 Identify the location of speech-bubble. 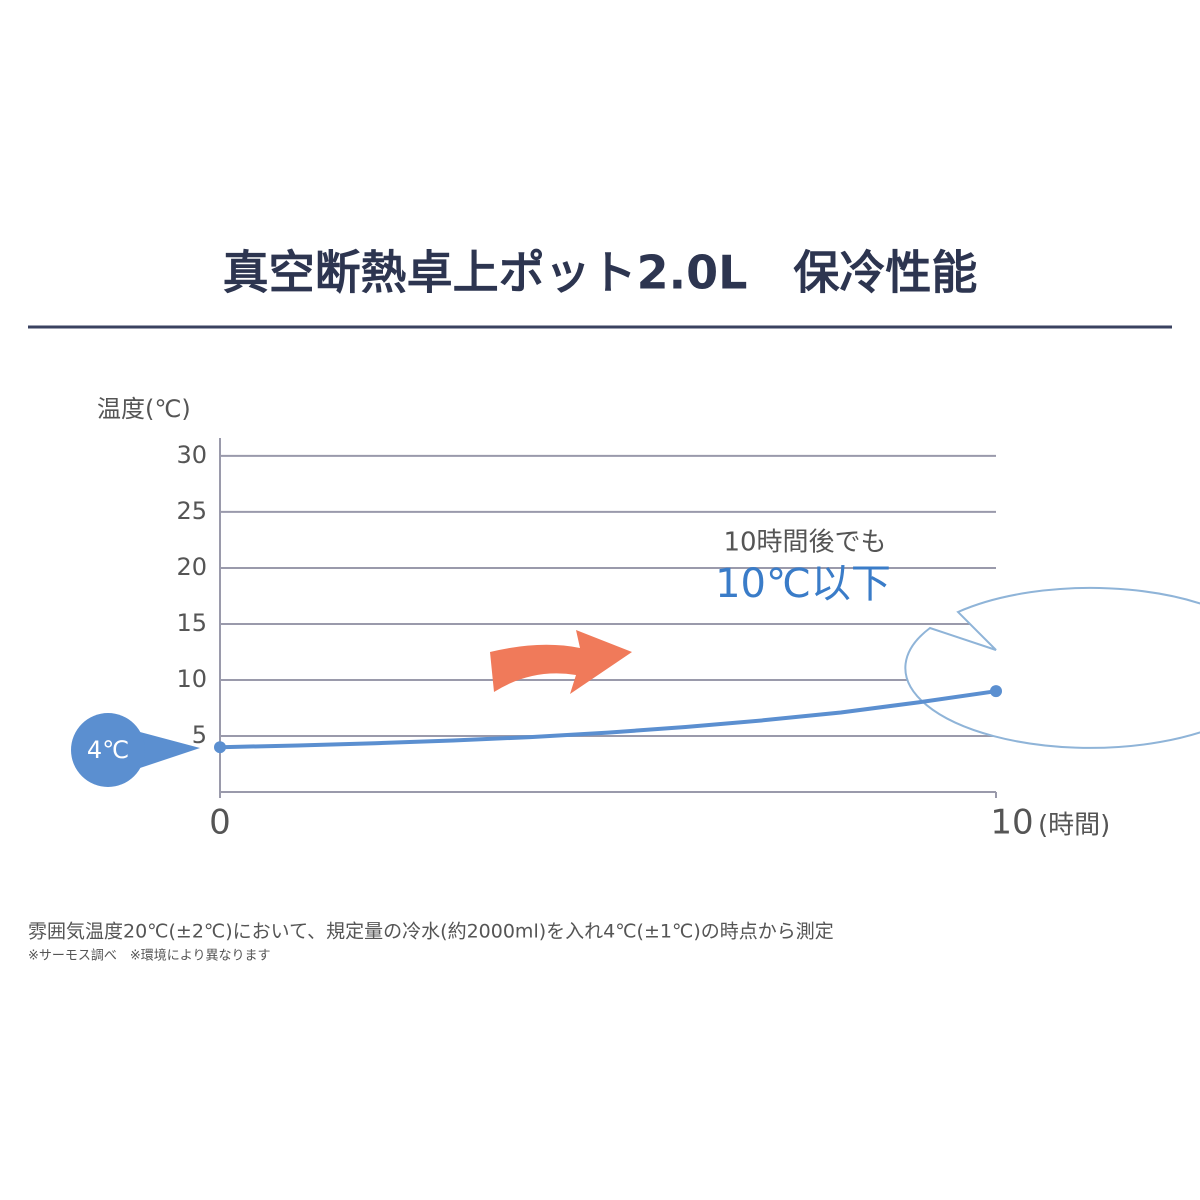
(1052, 667).